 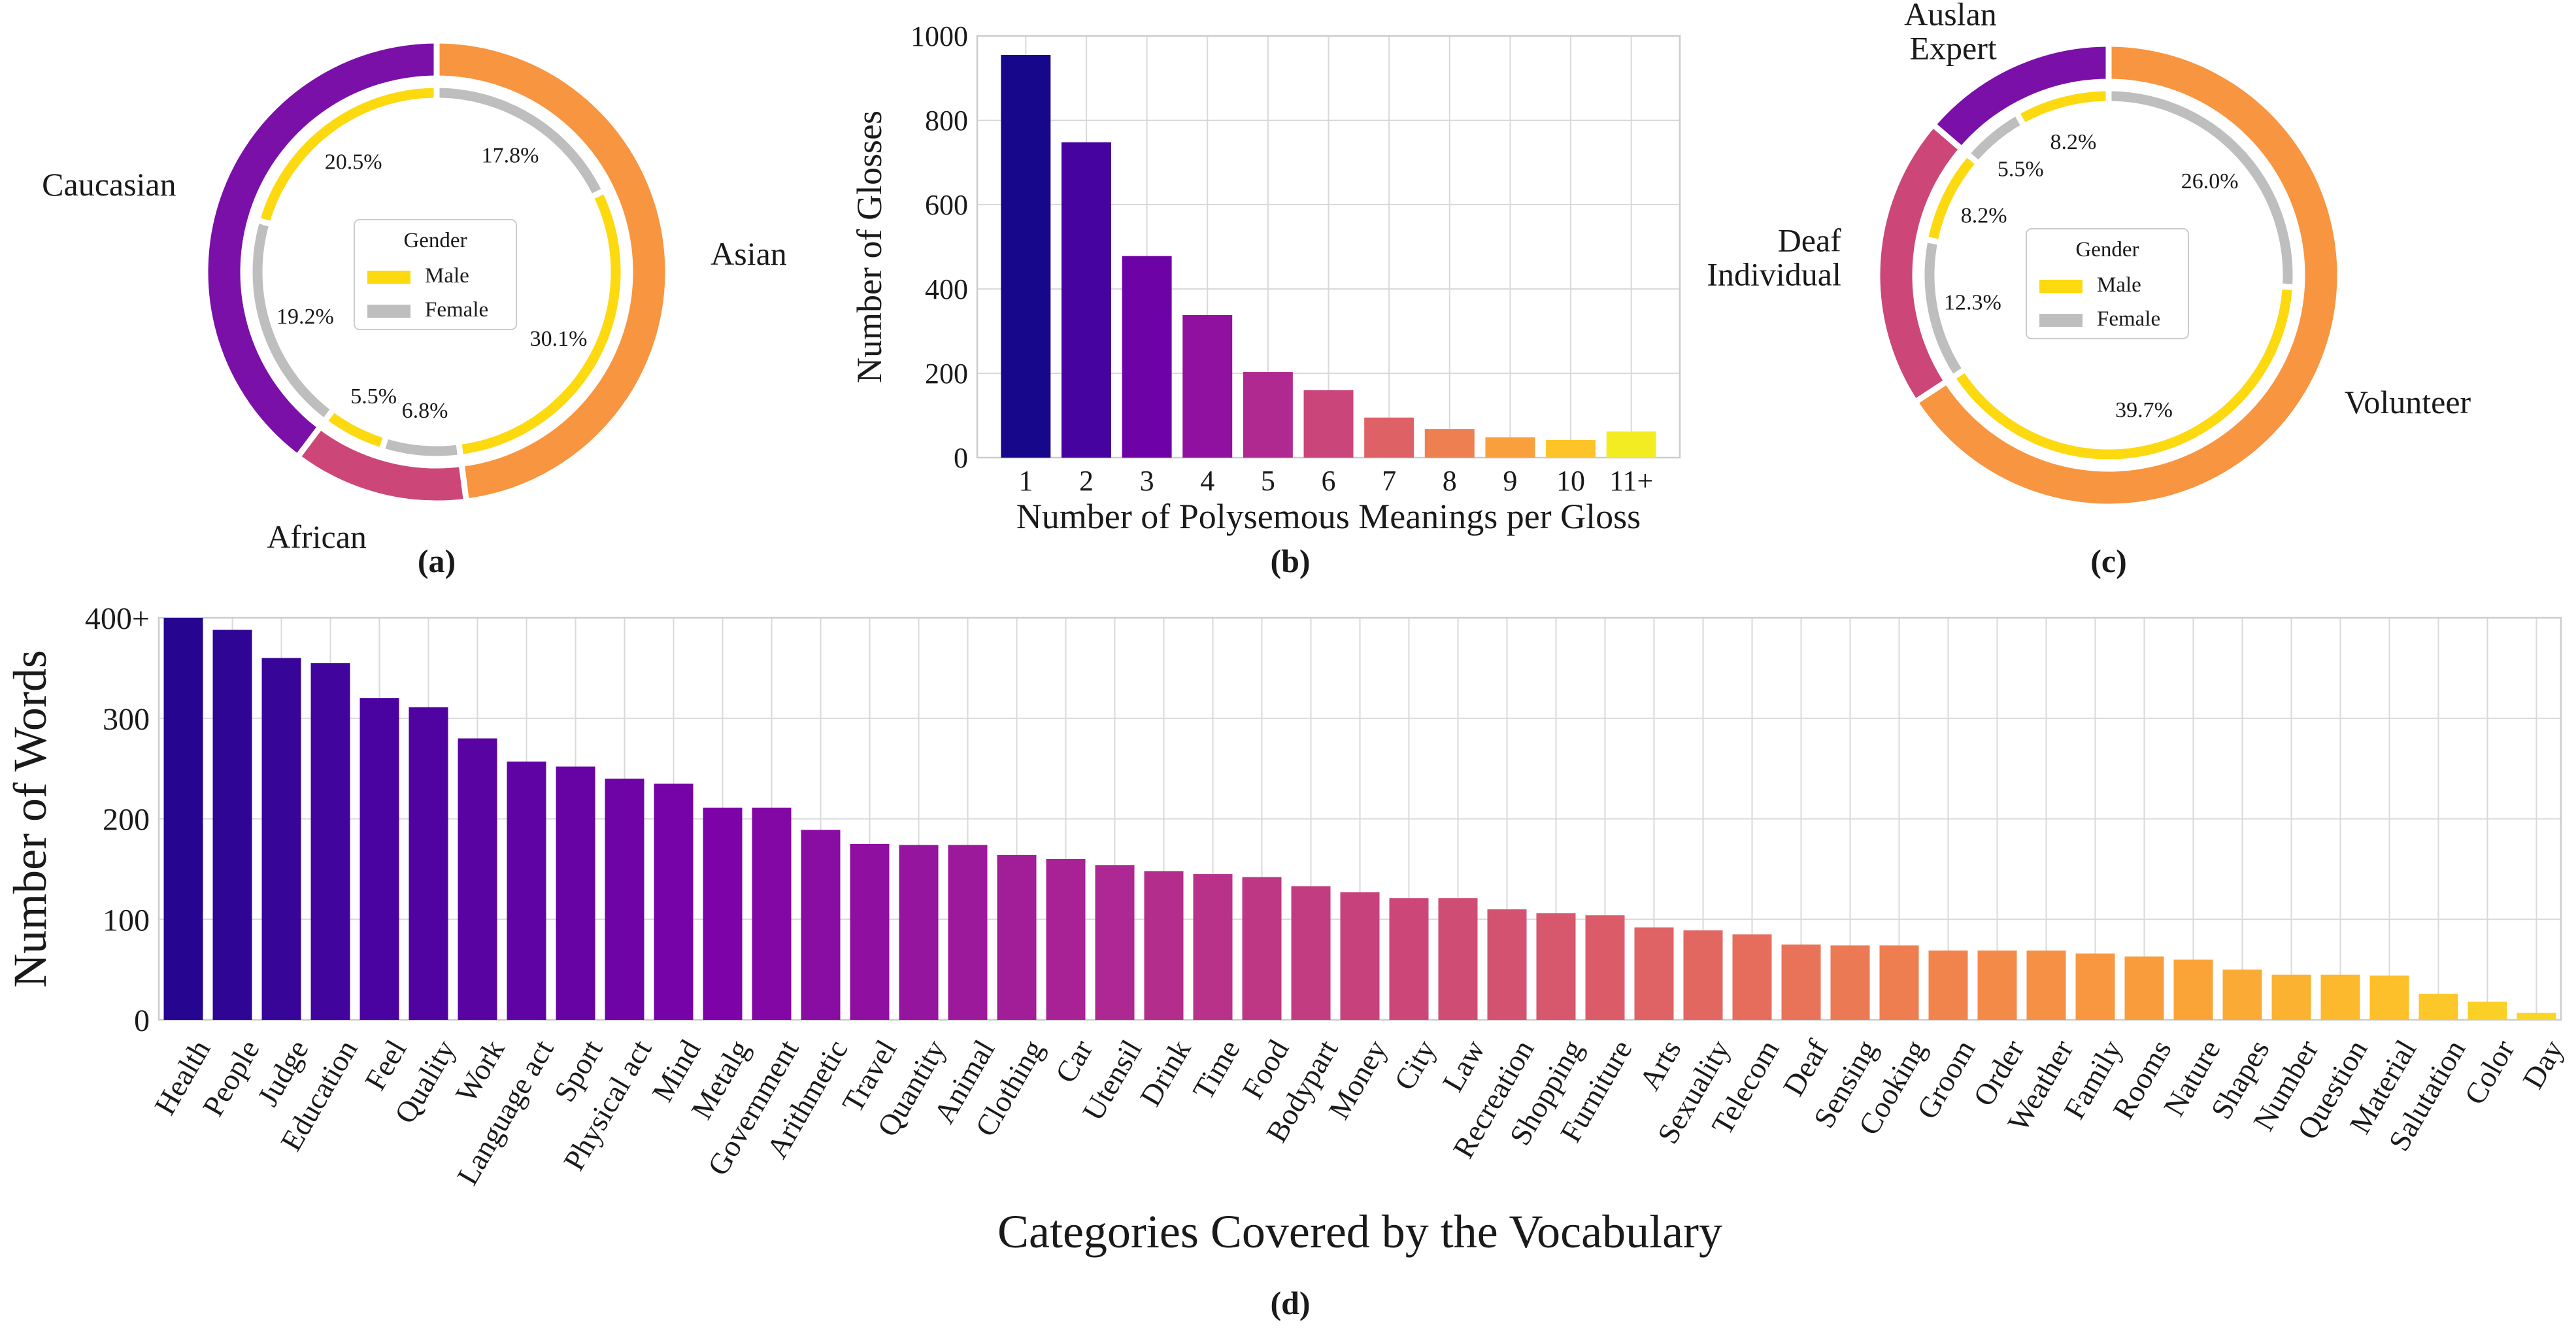 What do you see at coordinates (1774, 257) in the screenshot?
I see `outer-label-deaf-individual: Deaf Individual` at bounding box center [1774, 257].